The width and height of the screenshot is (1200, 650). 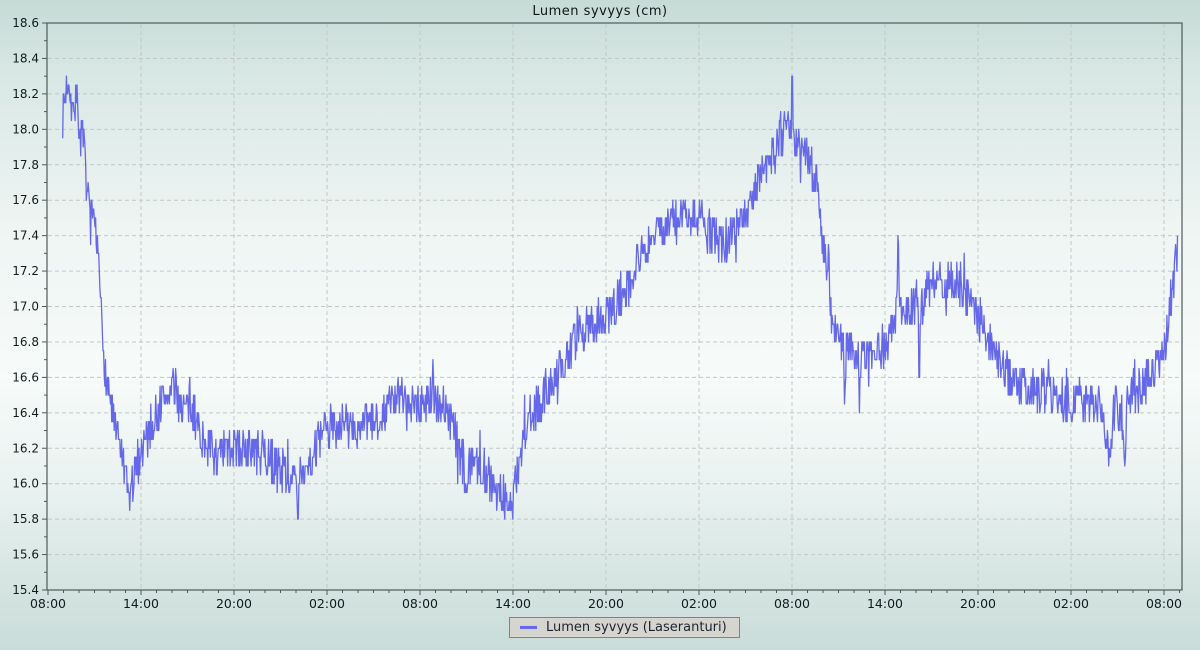 I want to click on chart-title: Lumen syvyys (cm), so click(x=600, y=11).